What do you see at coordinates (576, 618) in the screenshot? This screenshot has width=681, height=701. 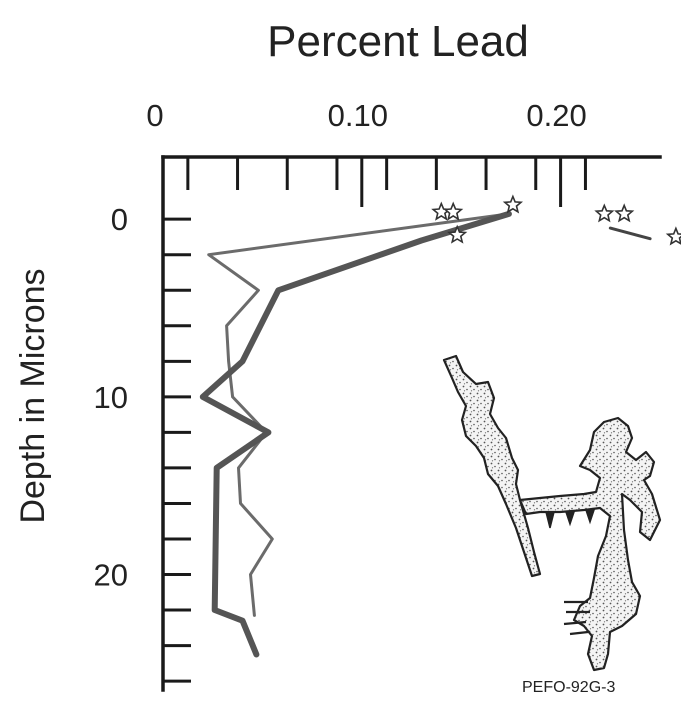 I see `sketch-ticks` at bounding box center [576, 618].